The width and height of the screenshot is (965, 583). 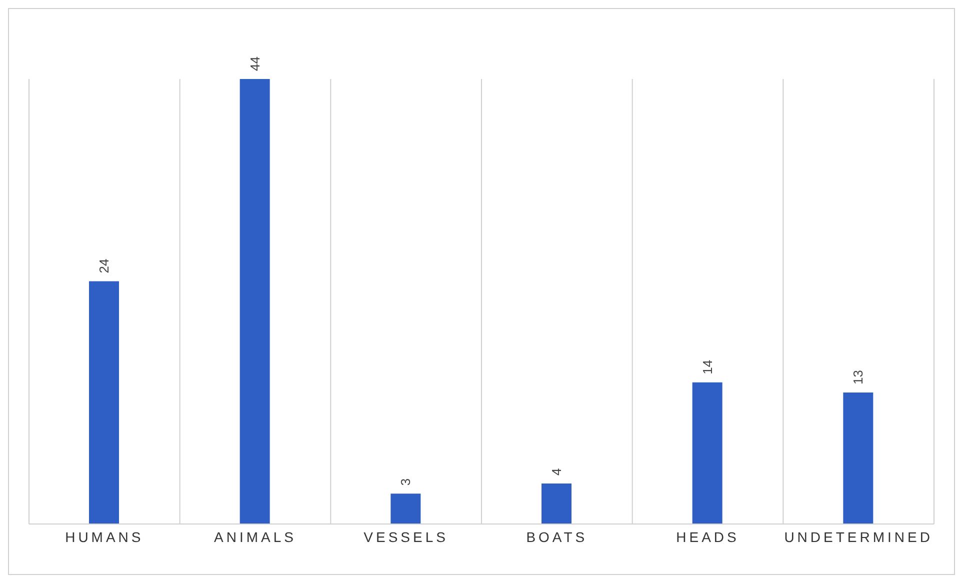 I want to click on data-label: 14, so click(x=707, y=367).